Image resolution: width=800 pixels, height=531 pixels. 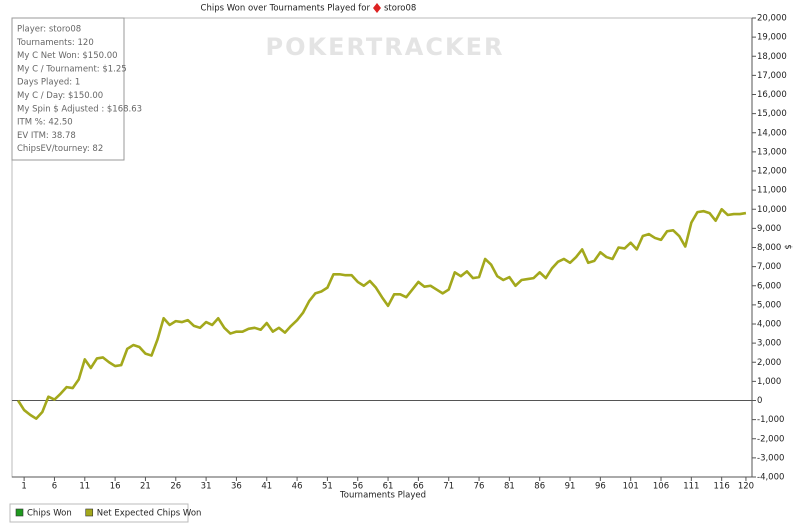 What do you see at coordinates (48, 83) in the screenshot?
I see `stat-line: Days Played: 1` at bounding box center [48, 83].